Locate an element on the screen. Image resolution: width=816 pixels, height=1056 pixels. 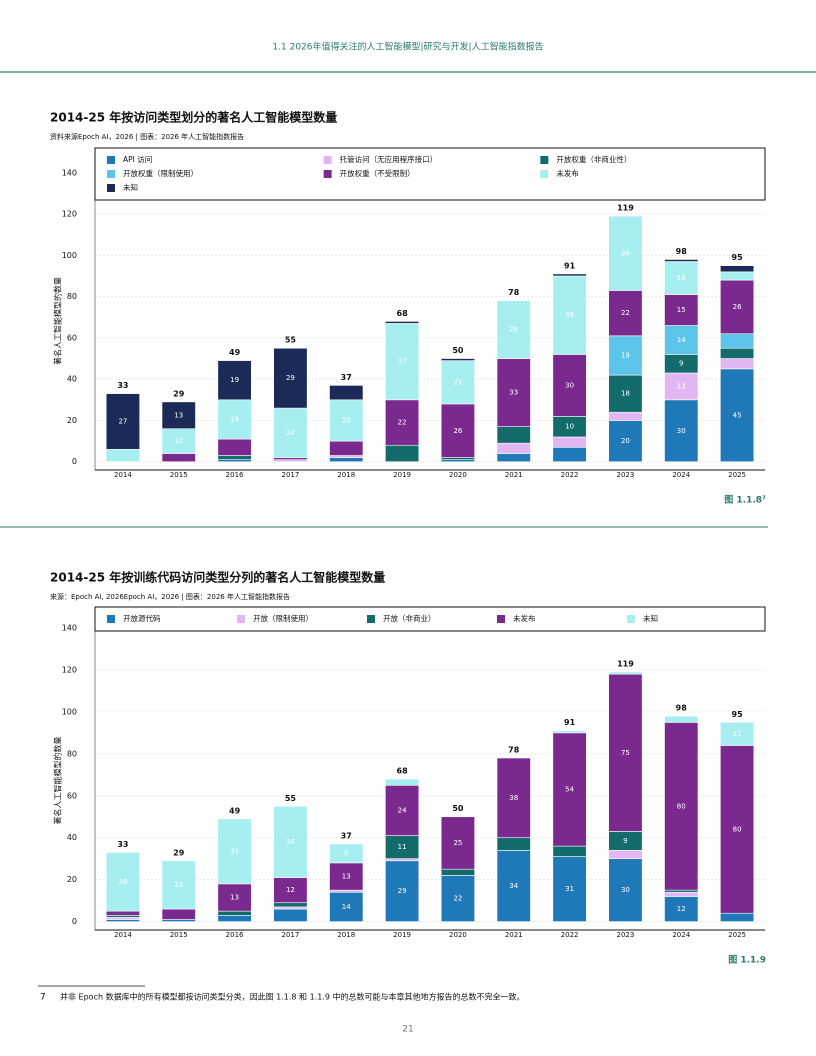
figure-label: 图 1.1.8⁷ is located at coordinates (745, 500).